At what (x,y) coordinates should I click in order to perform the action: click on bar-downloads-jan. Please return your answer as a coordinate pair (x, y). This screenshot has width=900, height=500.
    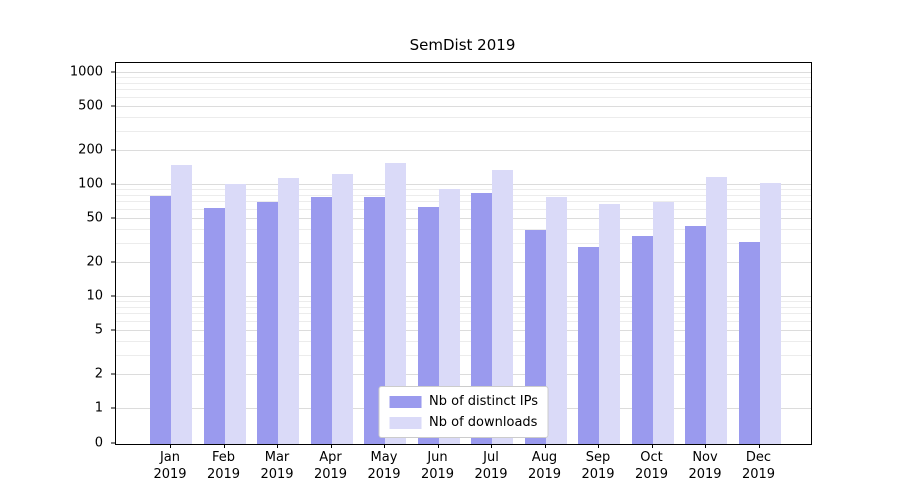
    Looking at the image, I should click on (181, 304).